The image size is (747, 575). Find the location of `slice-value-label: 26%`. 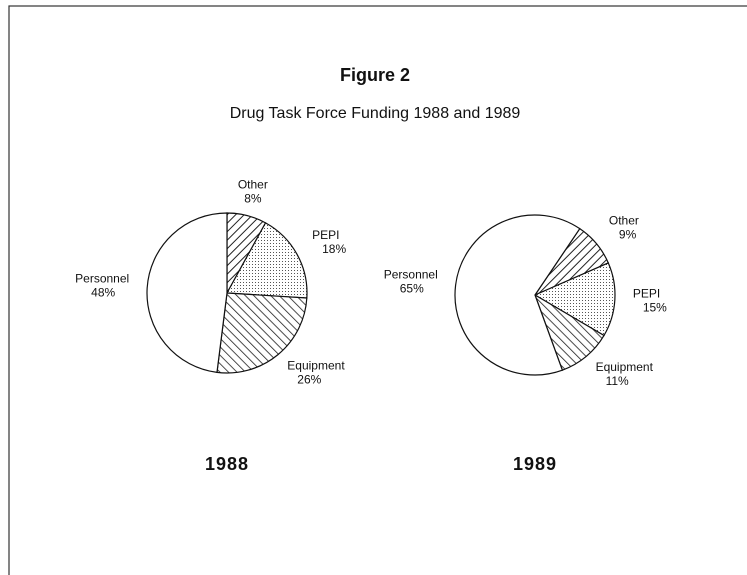

slice-value-label: 26% is located at coordinates (309, 379).